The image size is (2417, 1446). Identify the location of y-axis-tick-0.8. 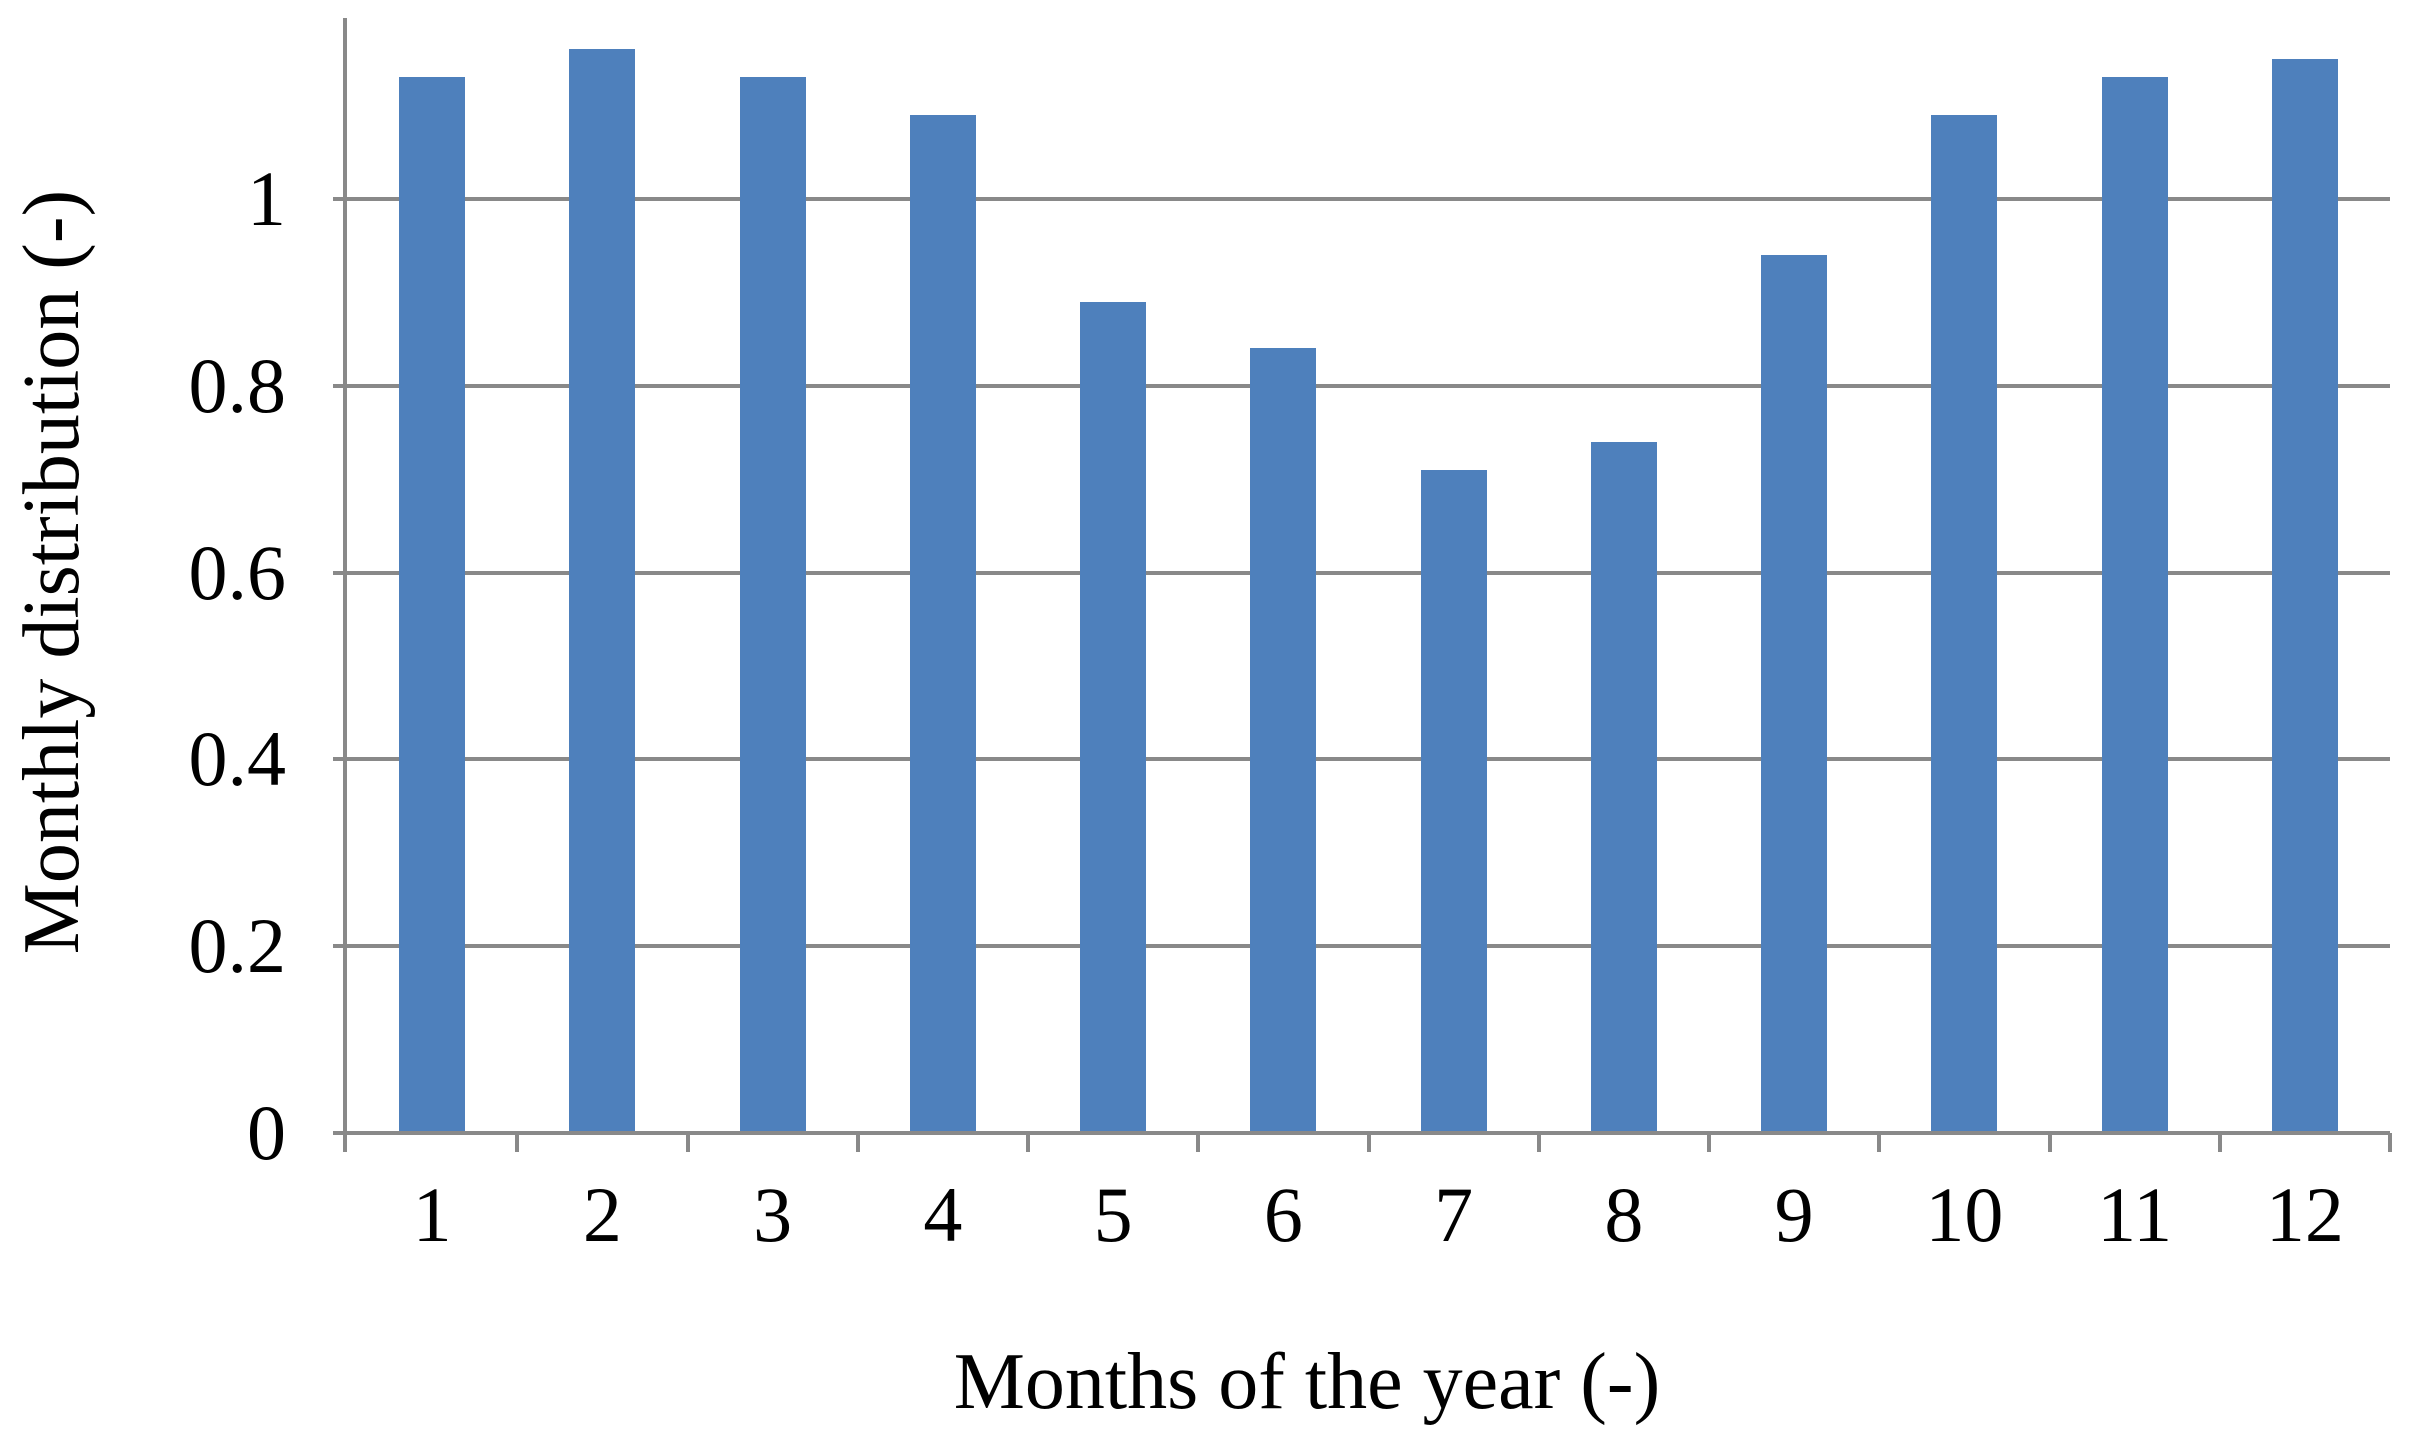
(340, 385).